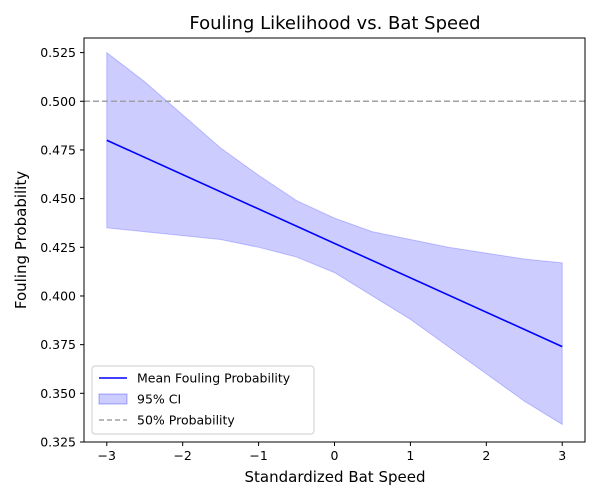 The height and width of the screenshot is (500, 600). I want to click on x-tick-label: 1, so click(410, 455).